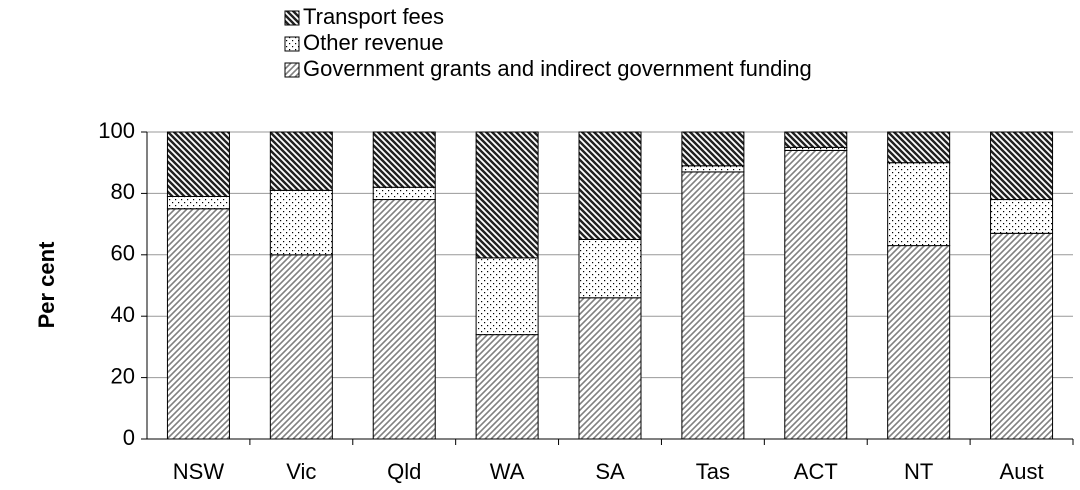 The width and height of the screenshot is (1080, 490). I want to click on x-tick-label: Tas, so click(713, 471).